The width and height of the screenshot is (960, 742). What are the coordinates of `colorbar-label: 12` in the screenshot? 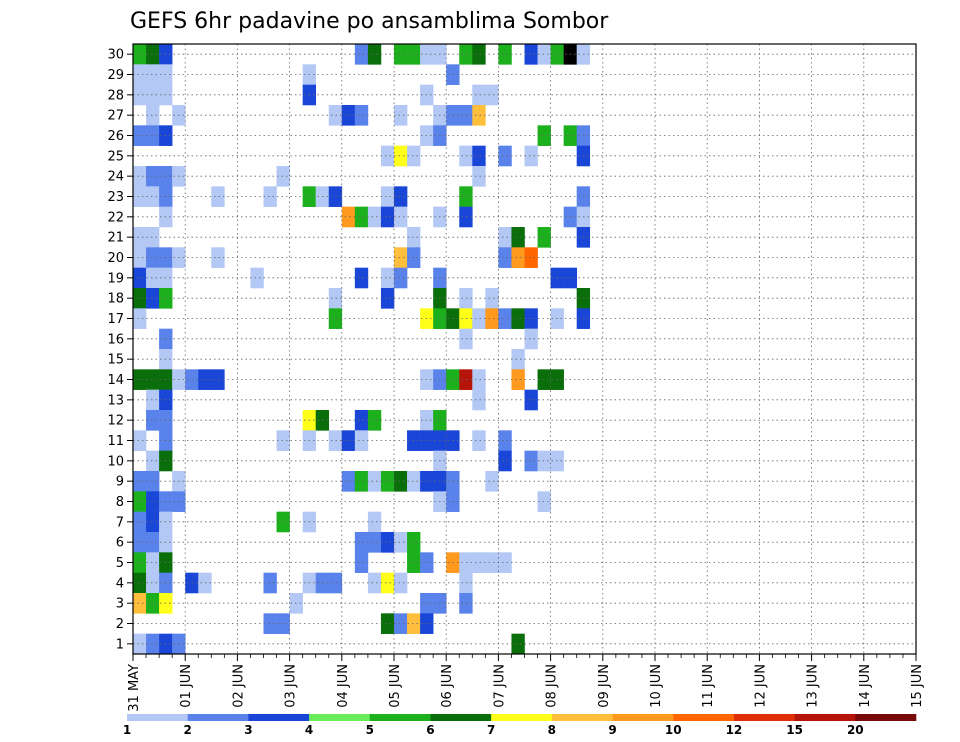 It's located at (734, 730).